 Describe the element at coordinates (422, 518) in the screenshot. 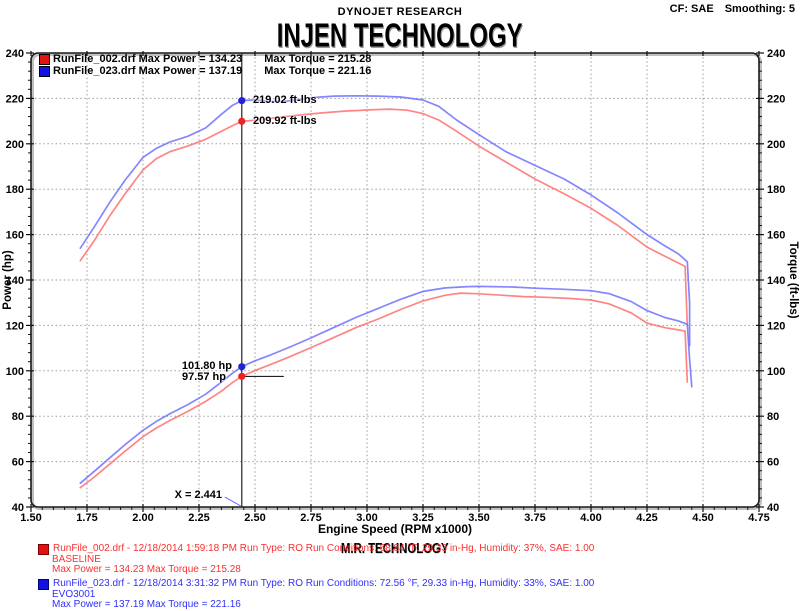

I see `svg-text: 3.25` at that location.